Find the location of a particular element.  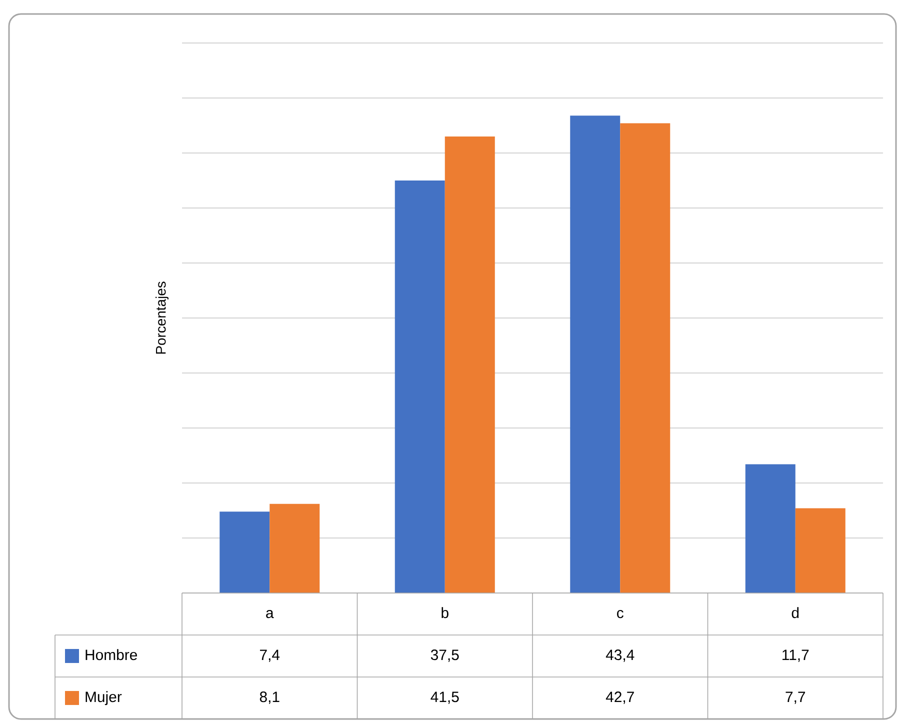

legend-label: Hombre is located at coordinates (111, 654).